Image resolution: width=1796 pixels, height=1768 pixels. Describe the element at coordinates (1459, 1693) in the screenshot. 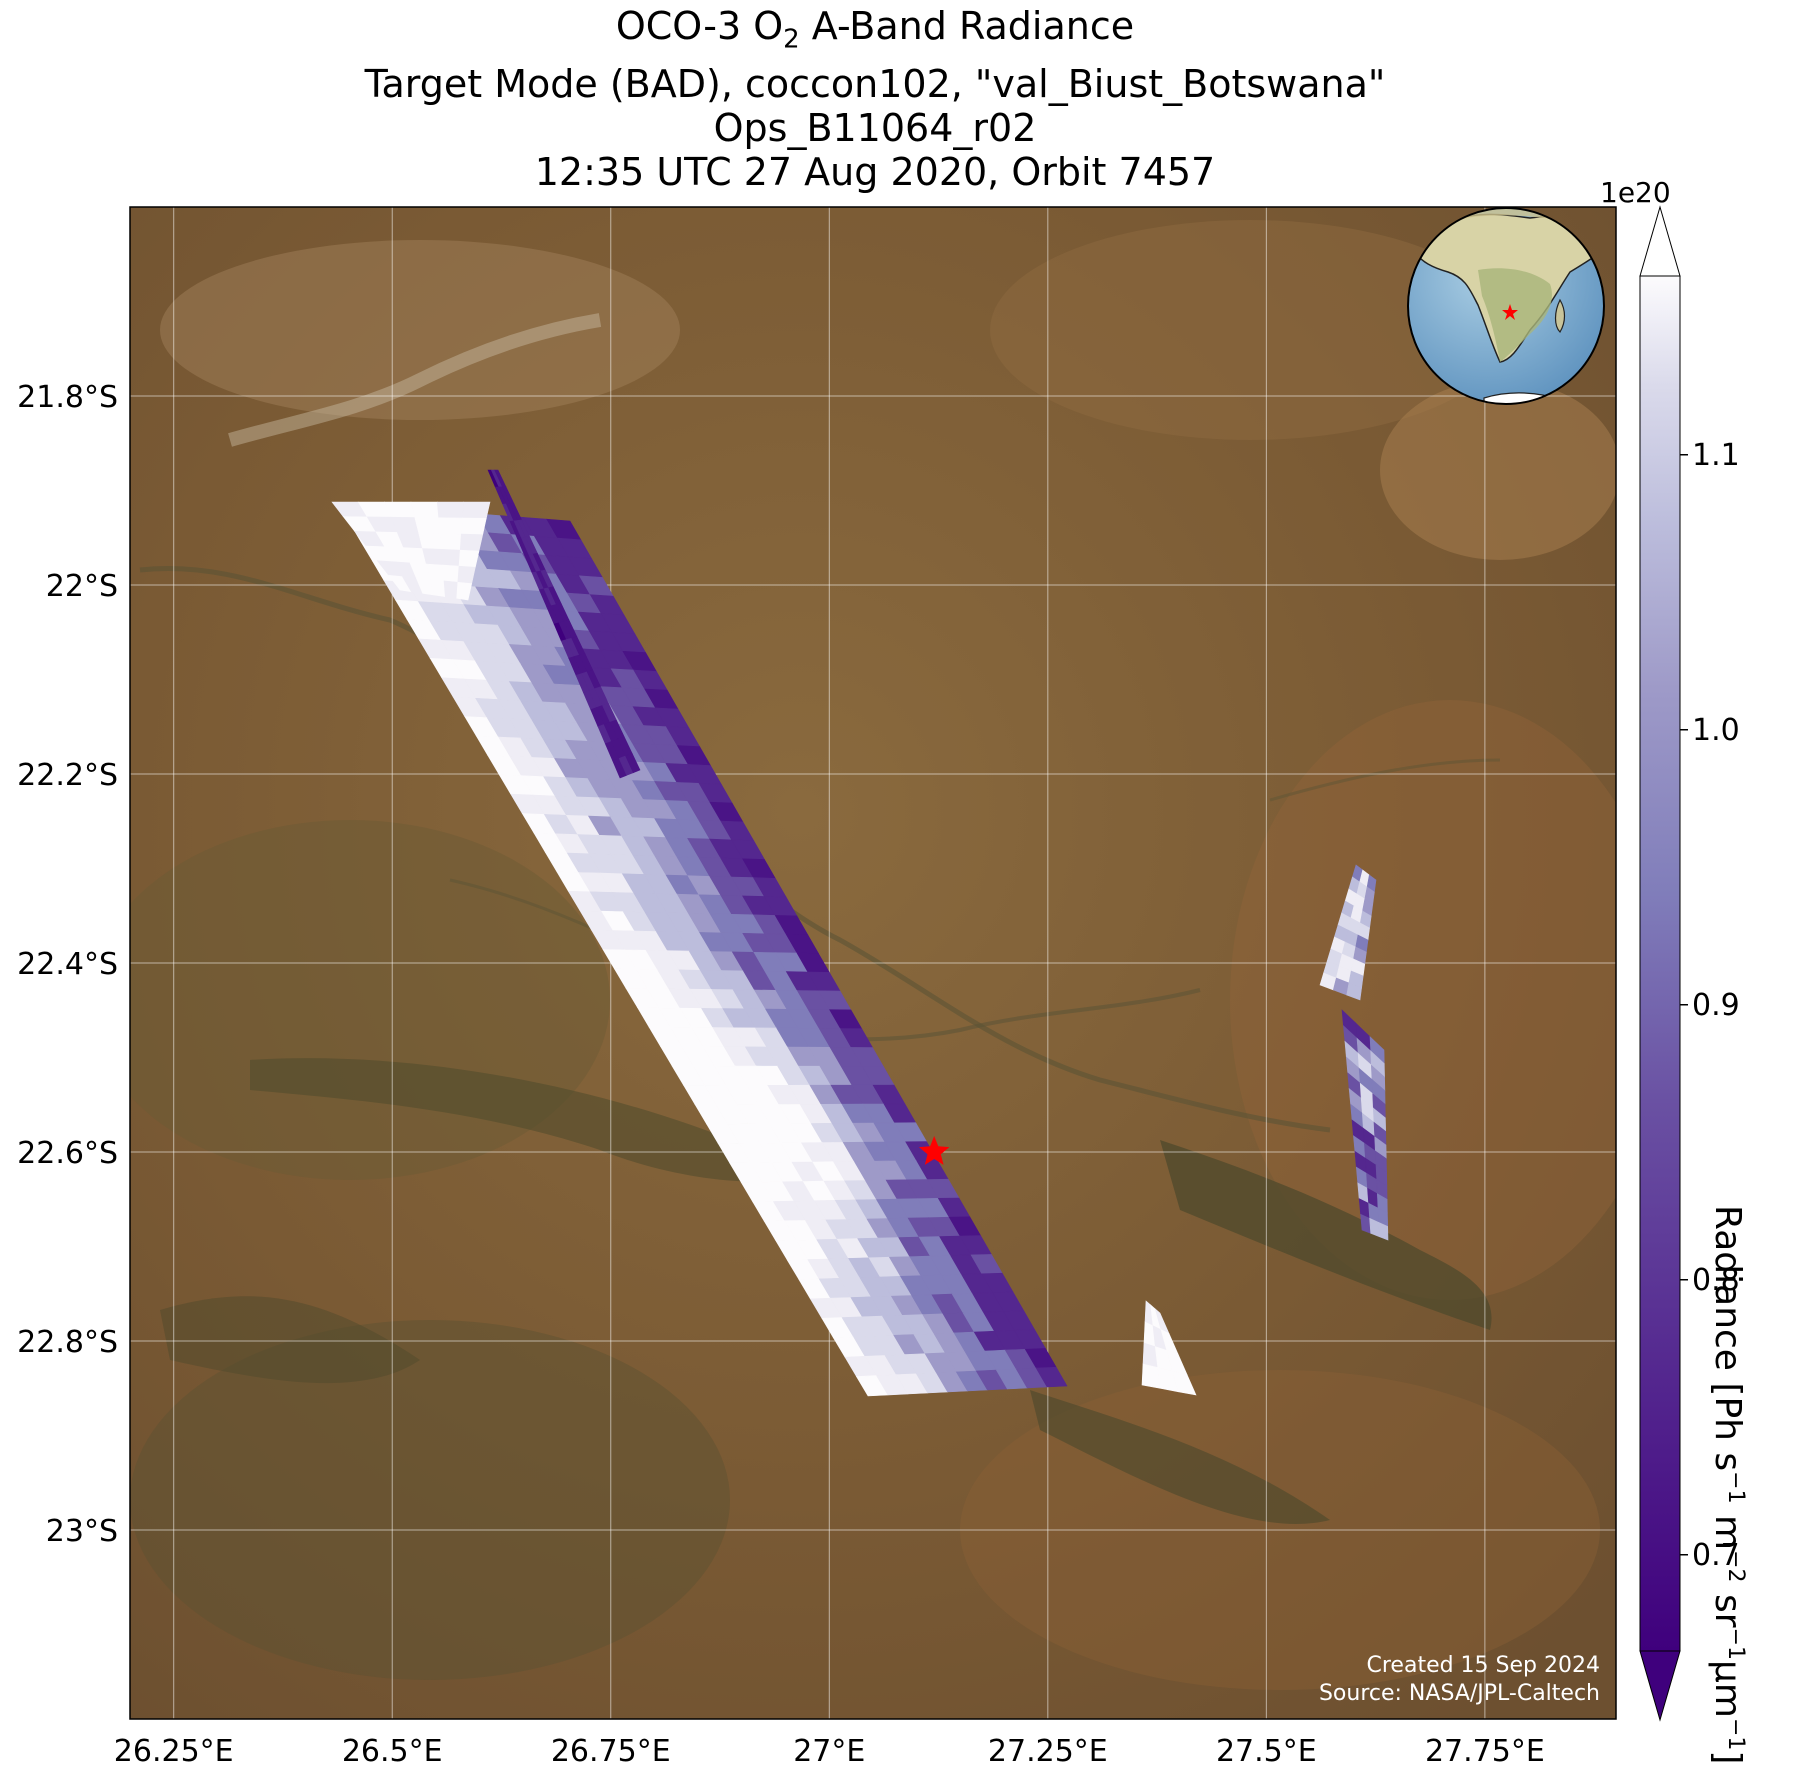

I see `credit-source: Source: NASA/JPL-Caltech` at that location.